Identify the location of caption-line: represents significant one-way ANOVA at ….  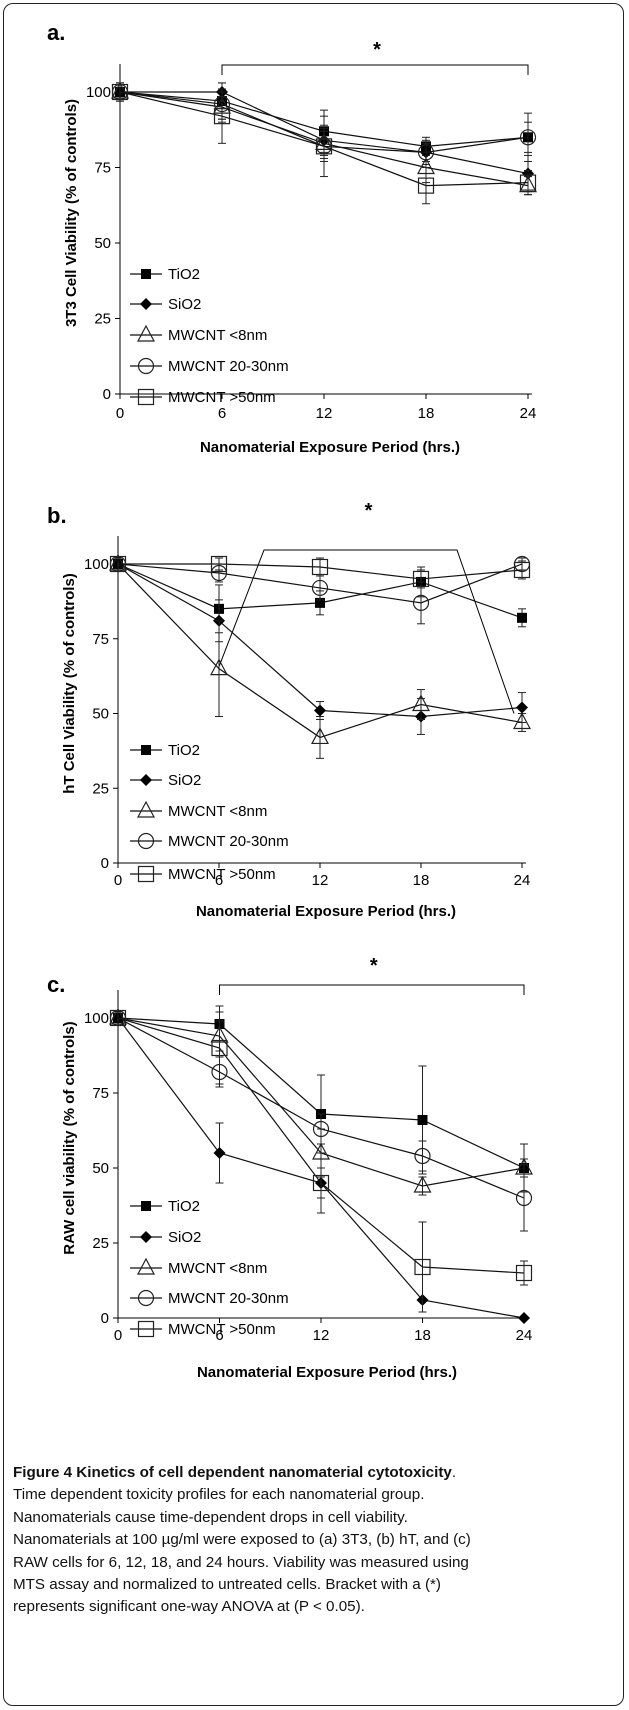
(189, 1607).